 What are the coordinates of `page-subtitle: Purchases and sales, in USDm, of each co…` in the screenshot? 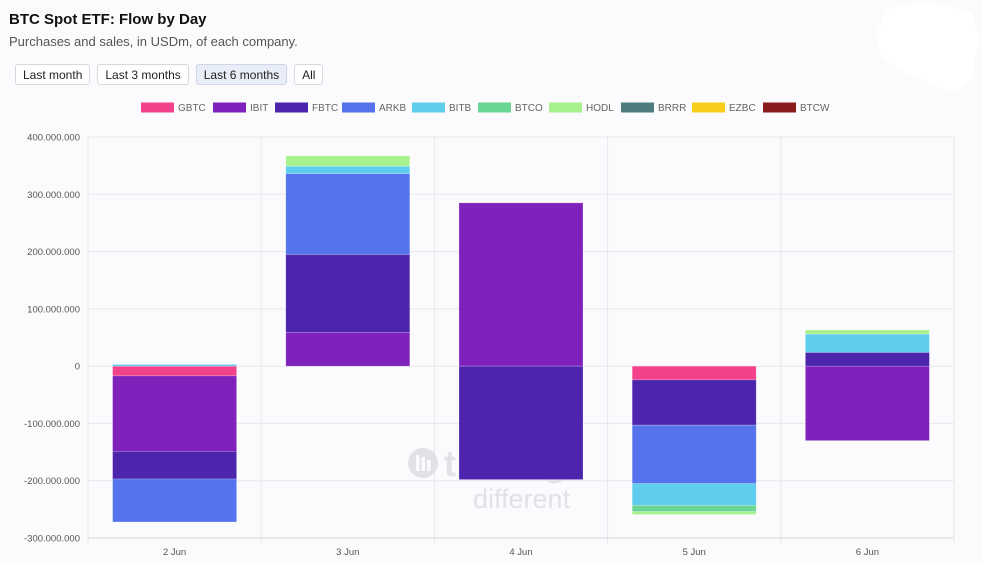 It's located at (153, 41).